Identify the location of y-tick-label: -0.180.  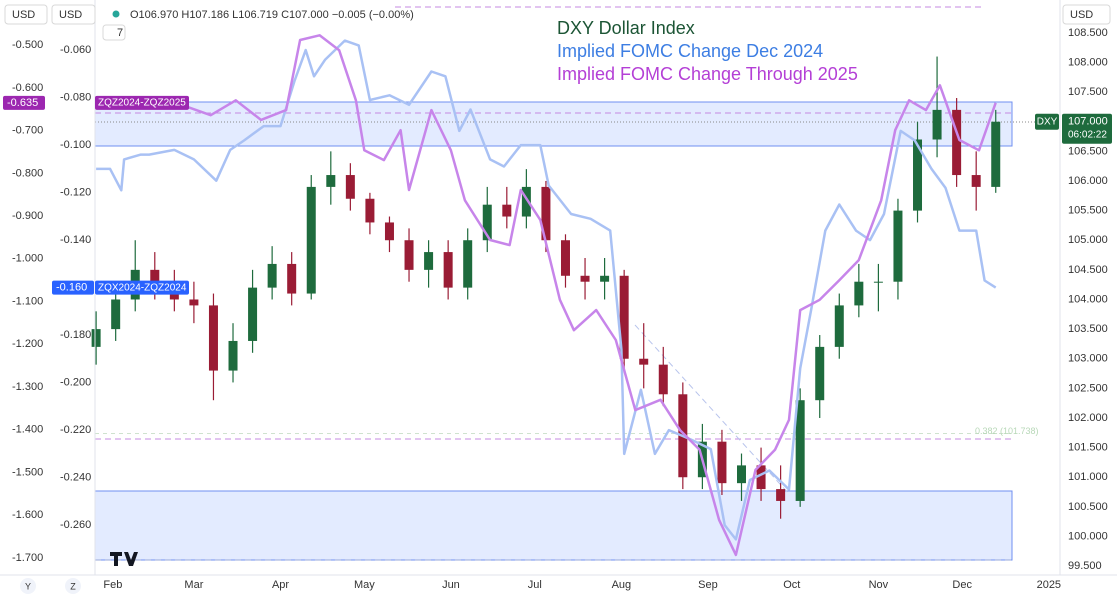
(75, 335).